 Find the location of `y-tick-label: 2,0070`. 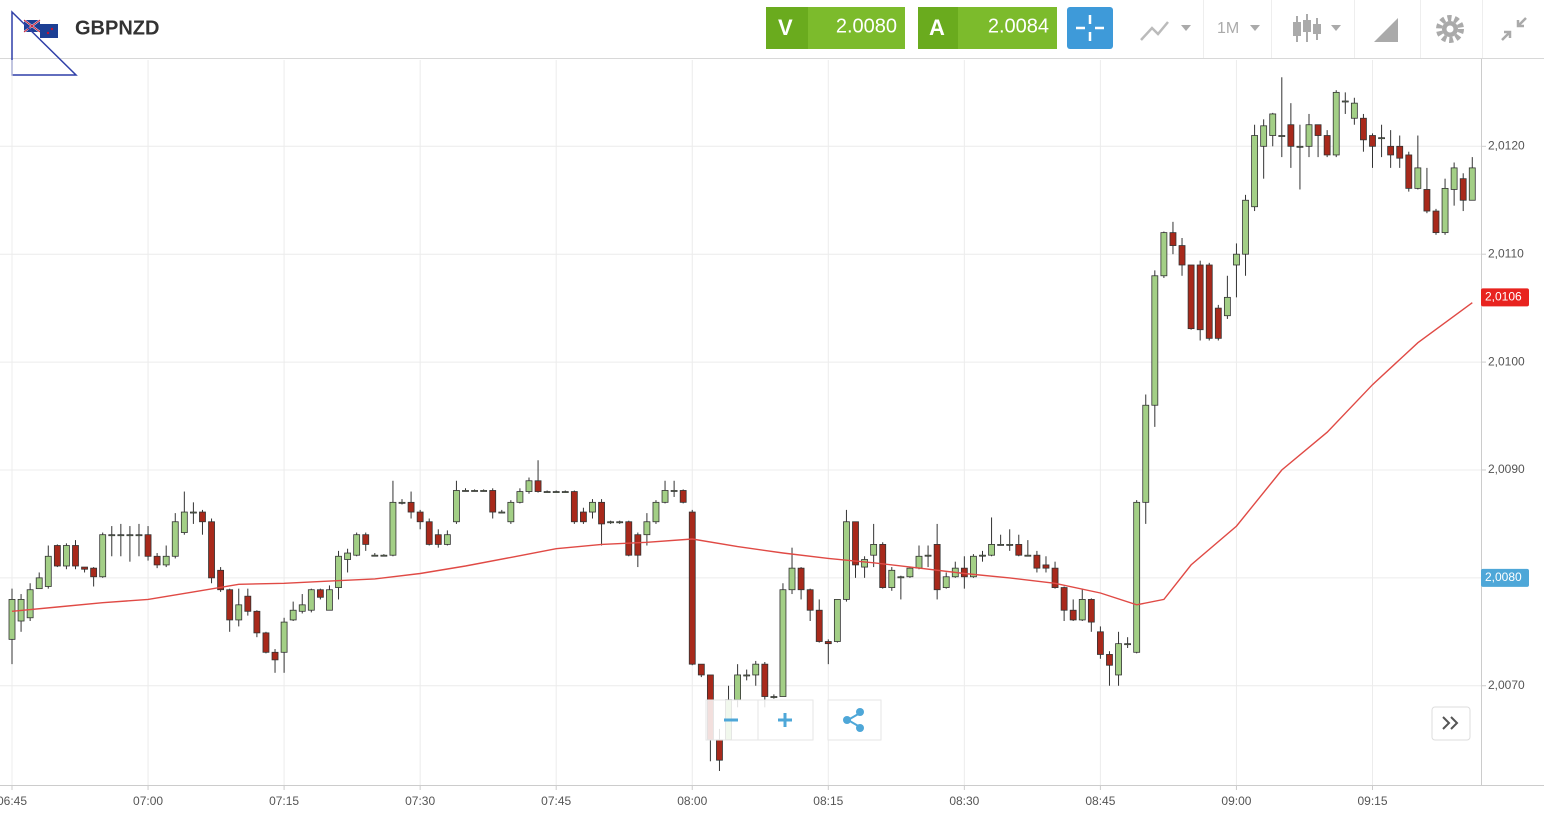

y-tick-label: 2,0070 is located at coordinates (1506, 685).